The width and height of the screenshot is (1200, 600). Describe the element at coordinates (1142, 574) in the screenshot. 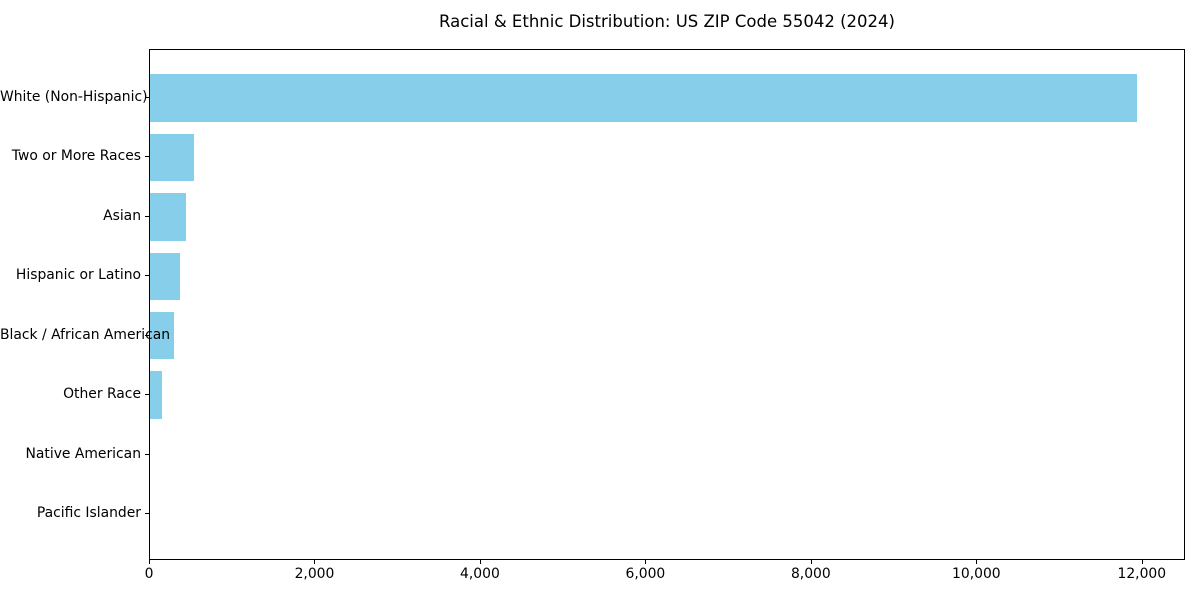

I see `x-tick-label-12-000: 12,000` at that location.